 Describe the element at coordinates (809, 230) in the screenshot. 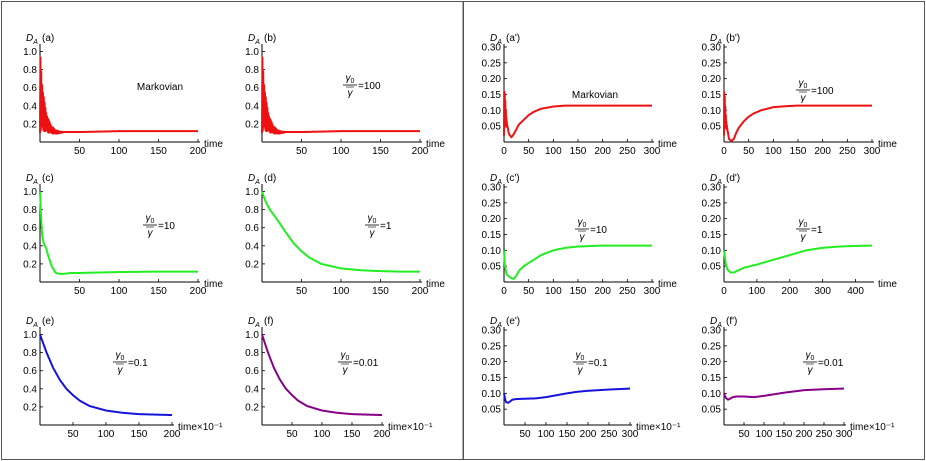

I see `annotation-ratio: γ0 γ =1` at that location.